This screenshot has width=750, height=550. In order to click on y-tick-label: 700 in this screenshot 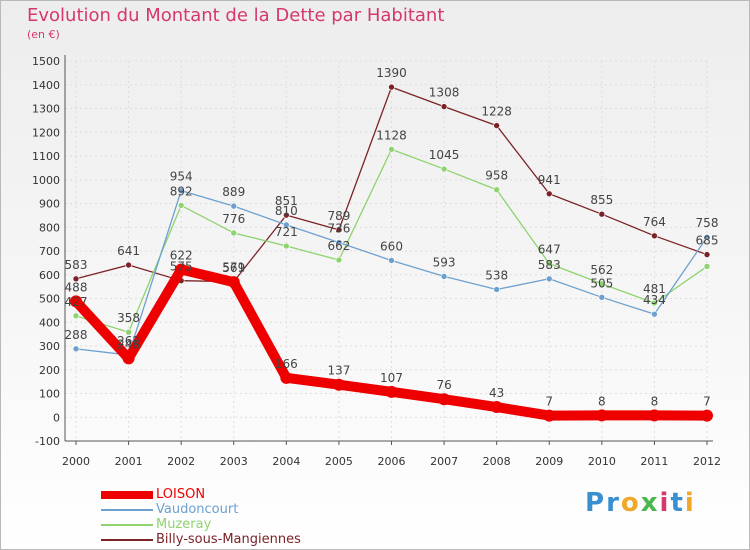, I will do `click(49, 251)`.